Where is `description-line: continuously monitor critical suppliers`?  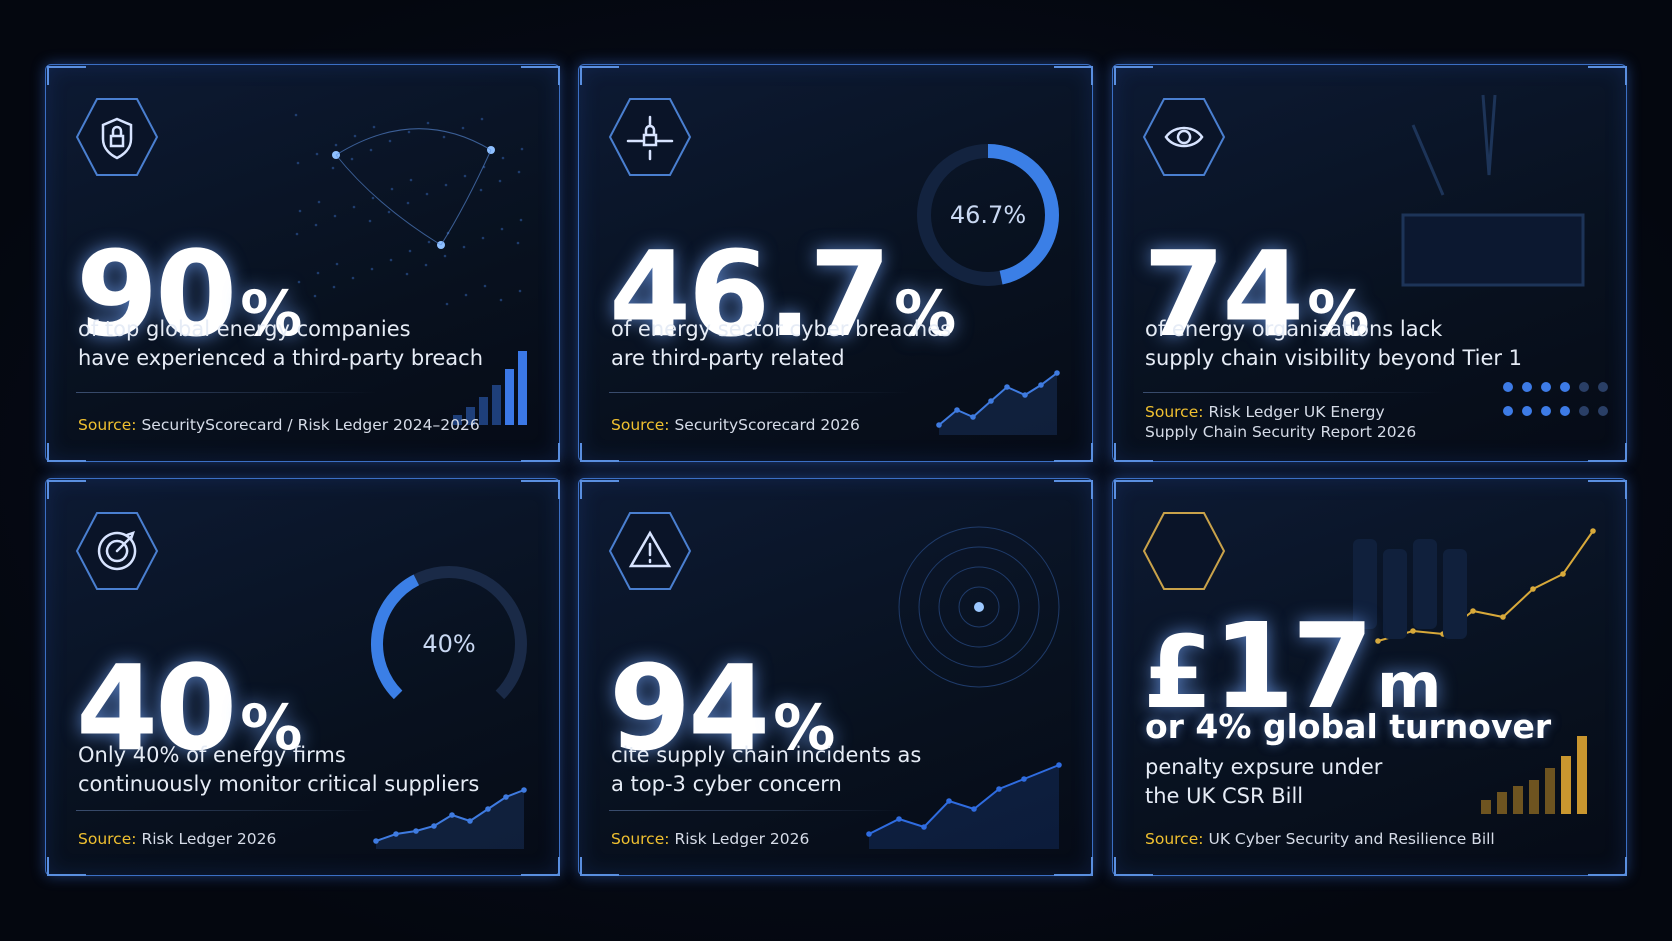 description-line: continuously monitor critical suppliers is located at coordinates (279, 784).